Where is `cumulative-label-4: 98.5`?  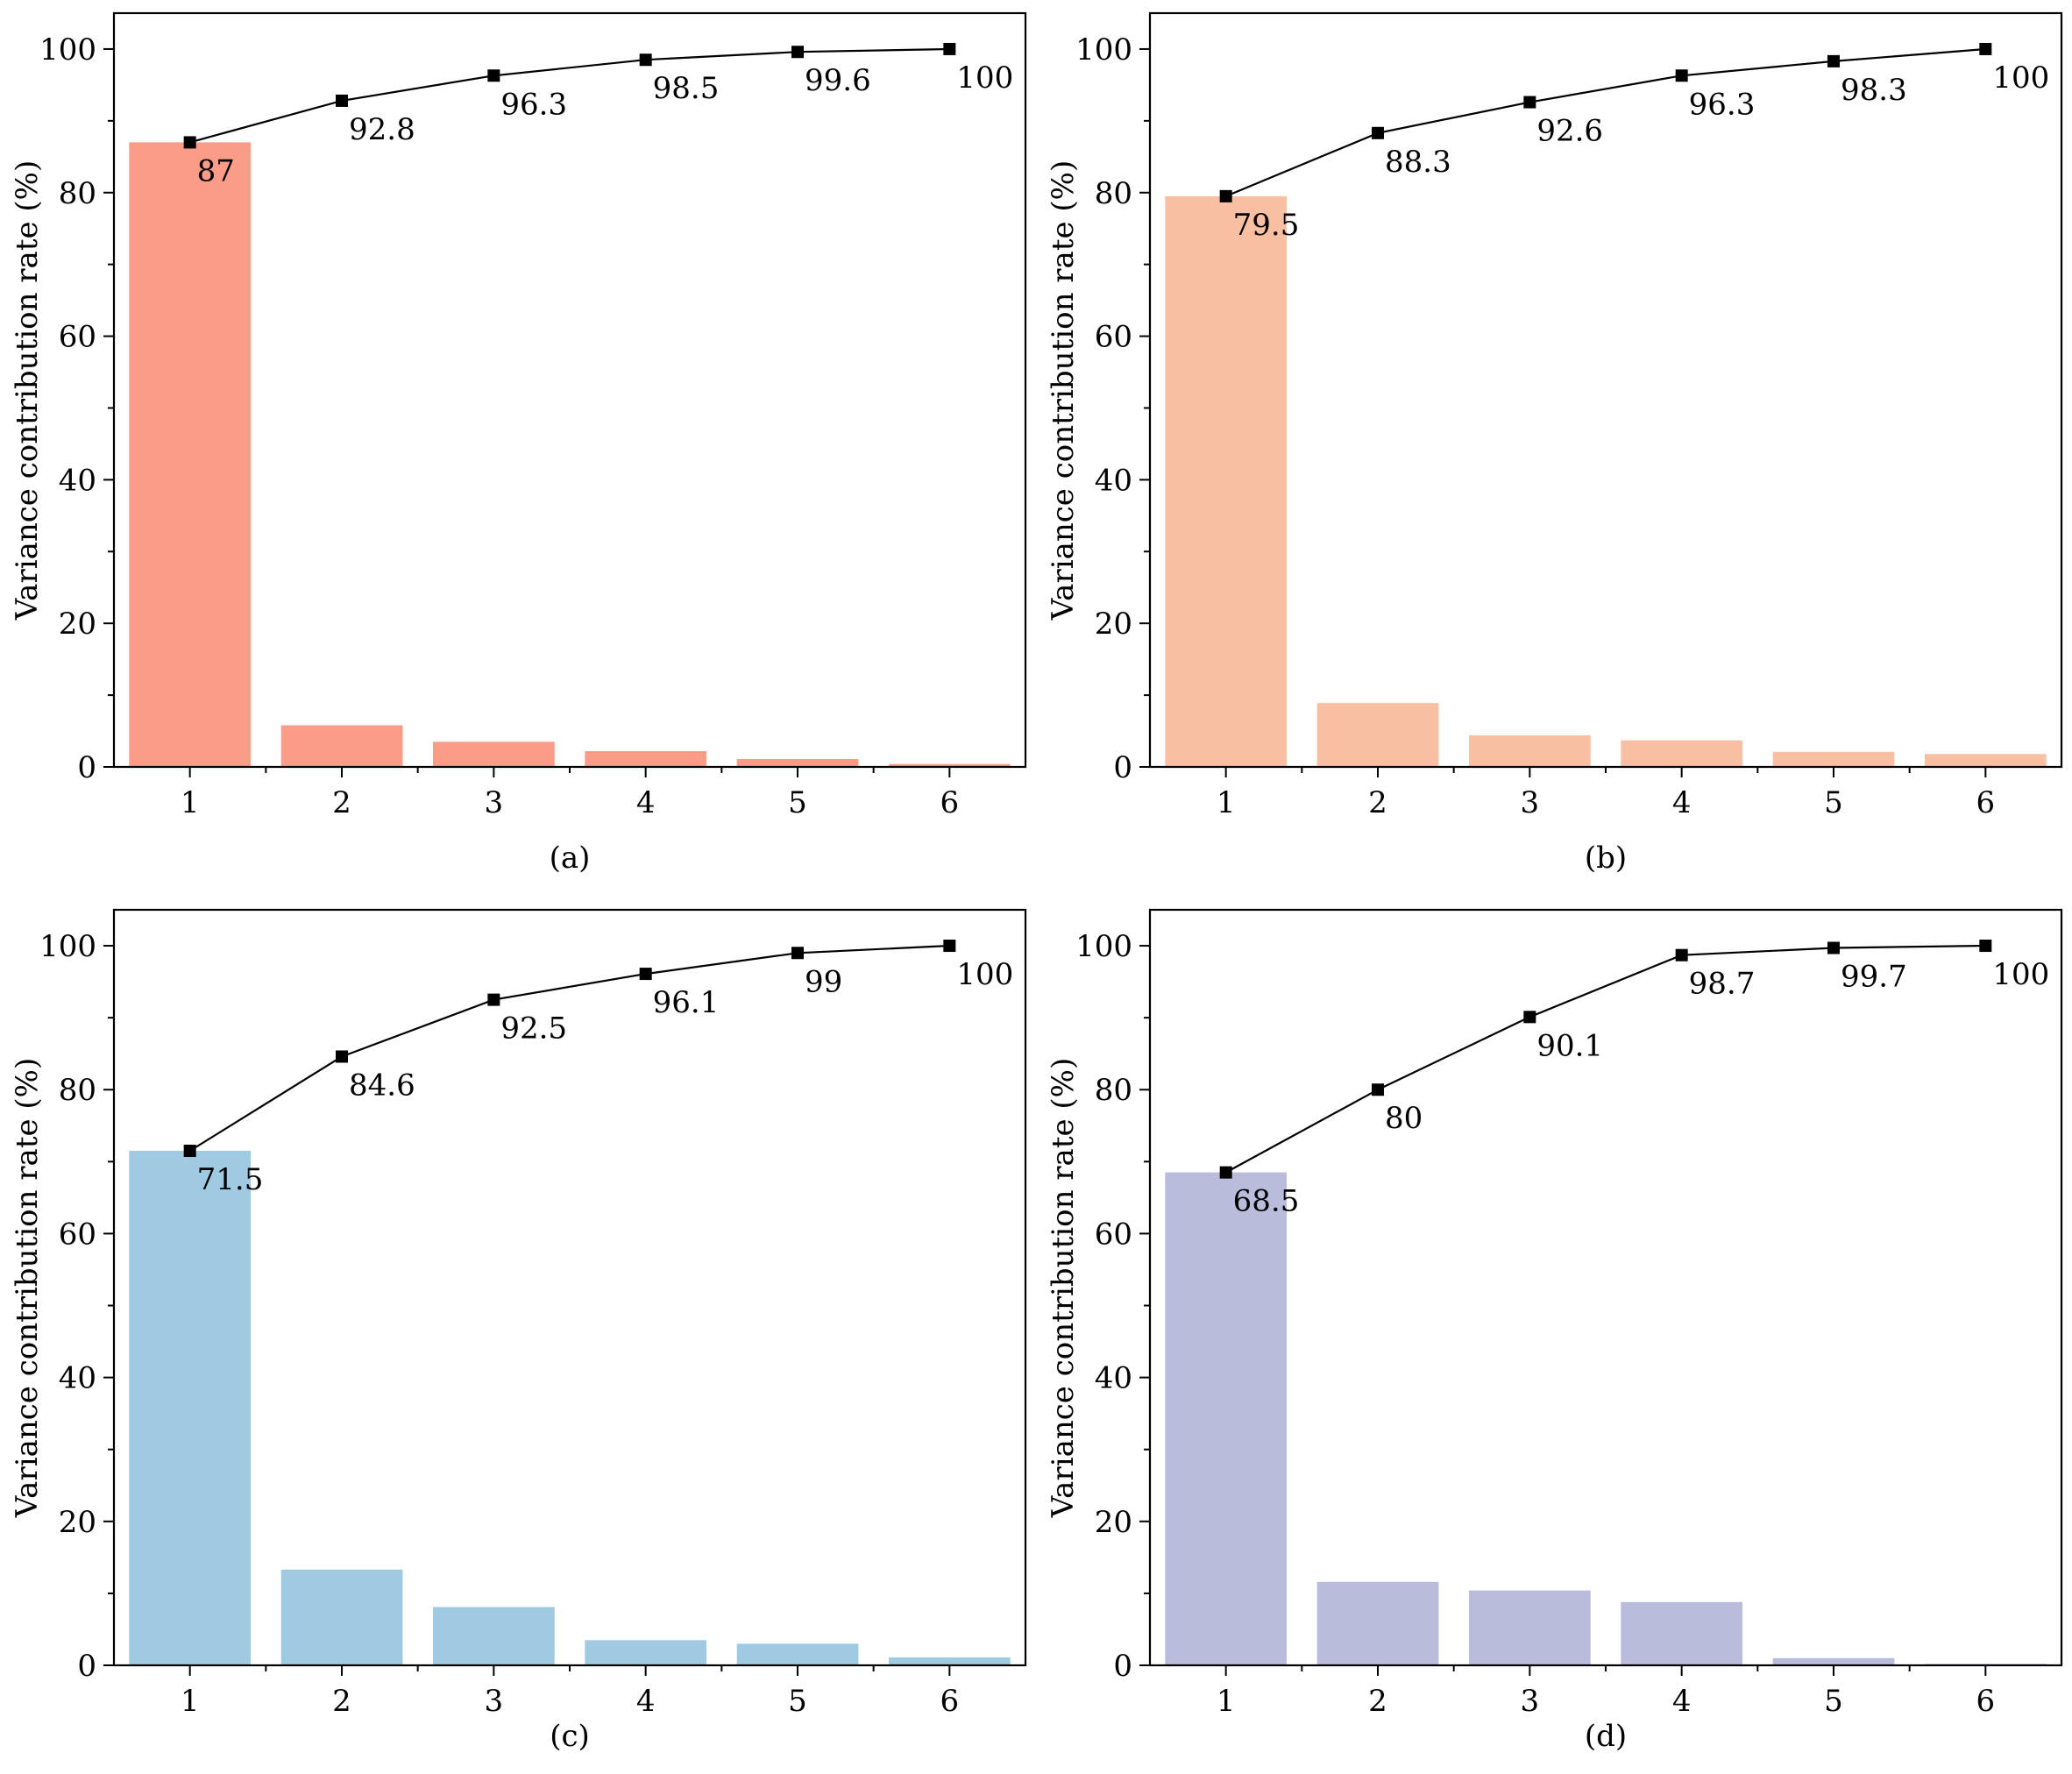
cumulative-label-4: 98.5 is located at coordinates (686, 88).